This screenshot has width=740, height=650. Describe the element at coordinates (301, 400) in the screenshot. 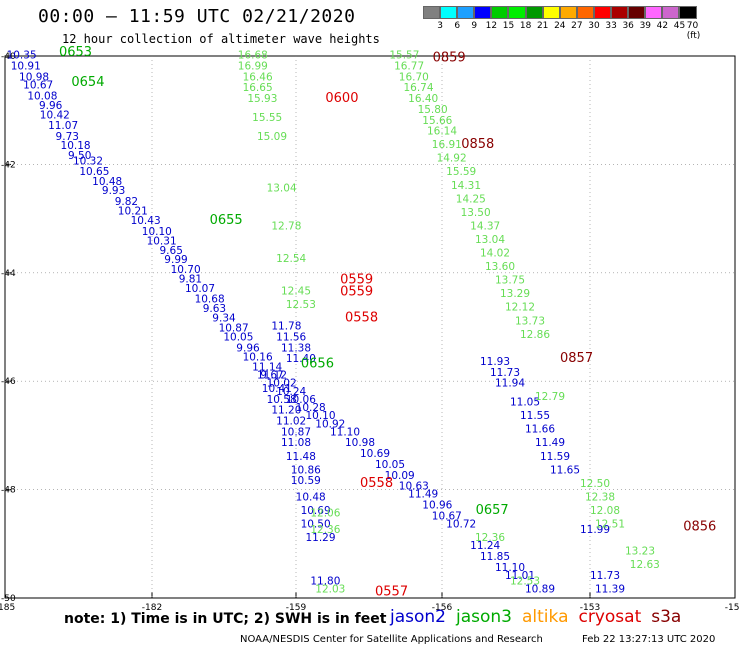

I see `wave-height-label: 10.06` at that location.